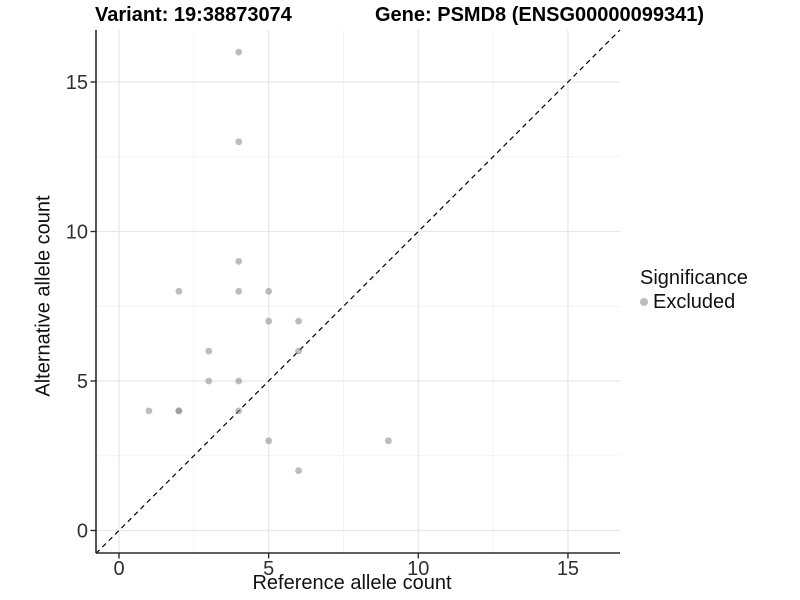 Image resolution: width=800 pixels, height=600 pixels. I want to click on x-tick-label: 15, so click(568, 569).